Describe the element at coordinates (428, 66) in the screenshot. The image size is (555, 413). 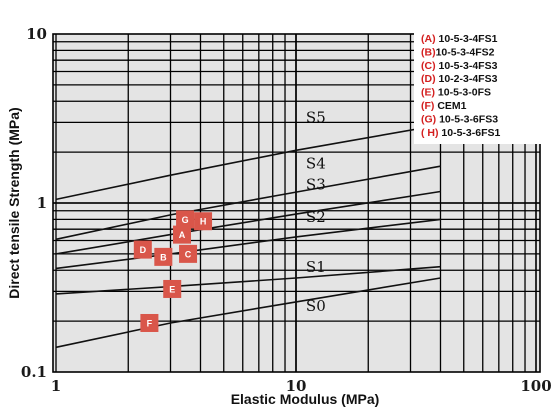
I see `legend-entry-key: (C)` at that location.